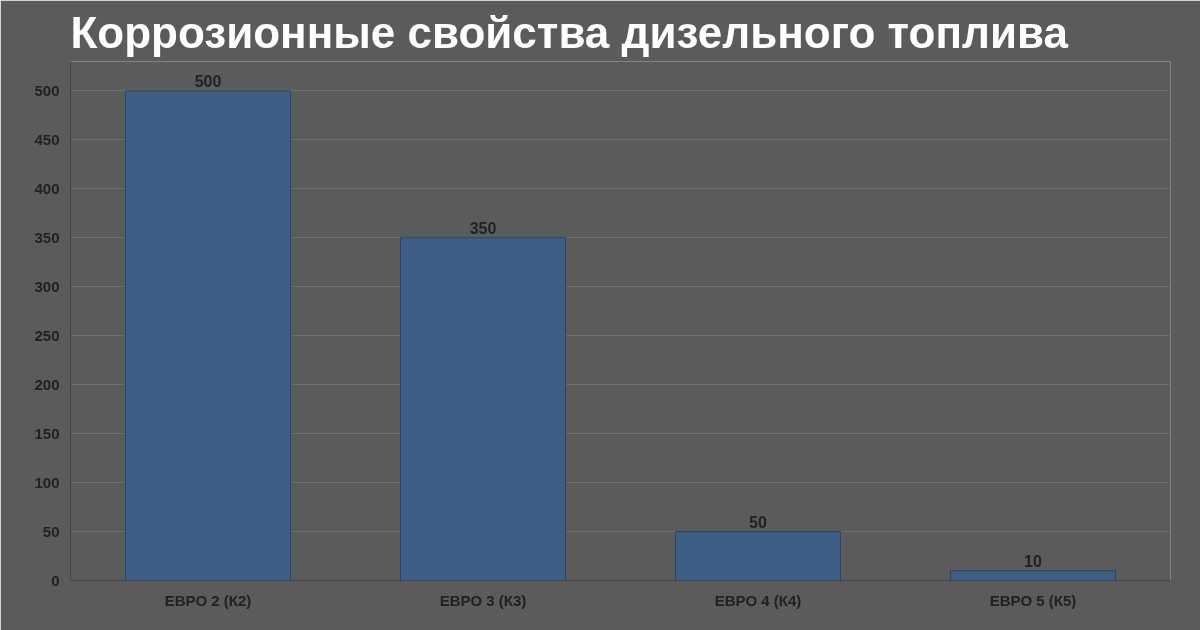 Image resolution: width=1200 pixels, height=630 pixels. I want to click on y-tick-label: 150, so click(47, 433).